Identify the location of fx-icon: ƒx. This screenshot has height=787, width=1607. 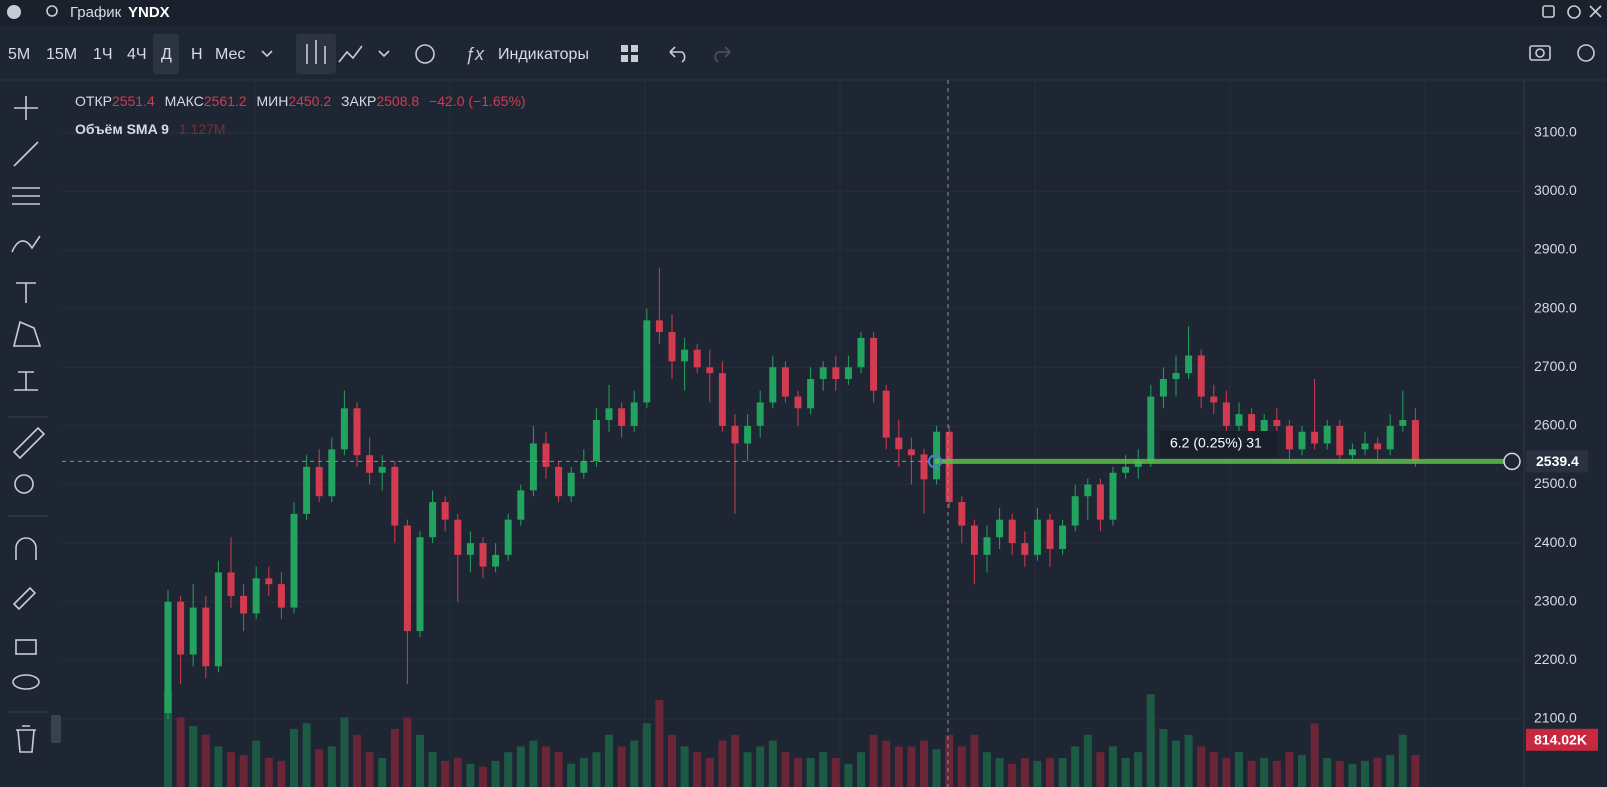
(475, 54).